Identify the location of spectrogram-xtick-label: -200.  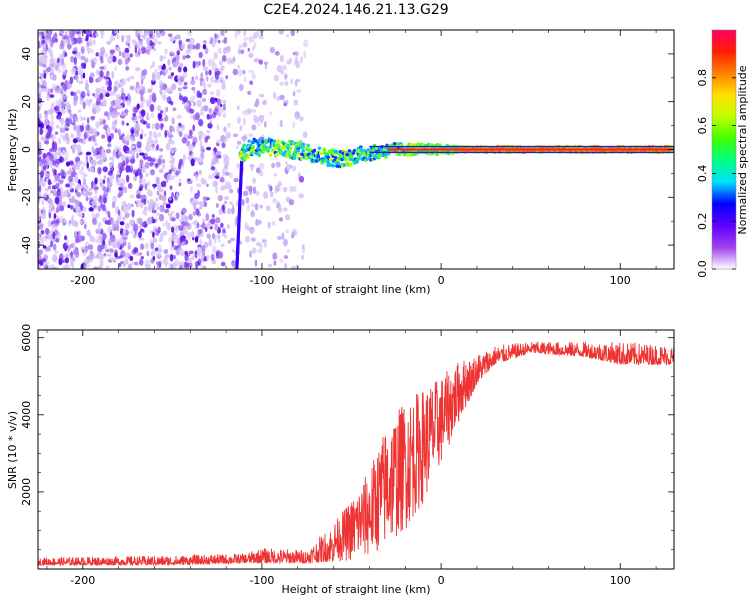
(82, 280).